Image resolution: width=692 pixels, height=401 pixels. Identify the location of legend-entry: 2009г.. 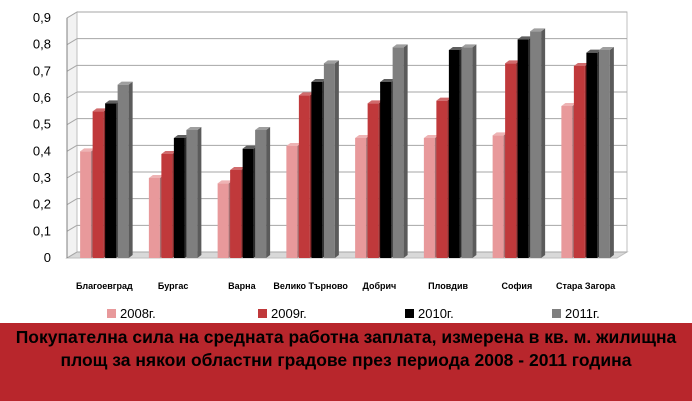
(289, 313).